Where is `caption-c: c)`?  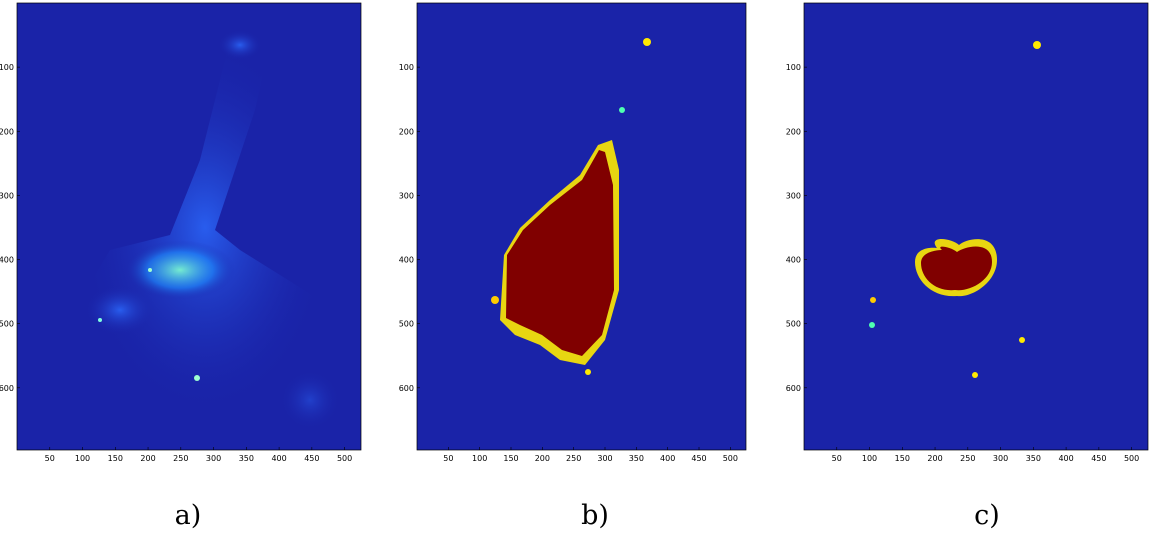 caption-c: c) is located at coordinates (987, 515).